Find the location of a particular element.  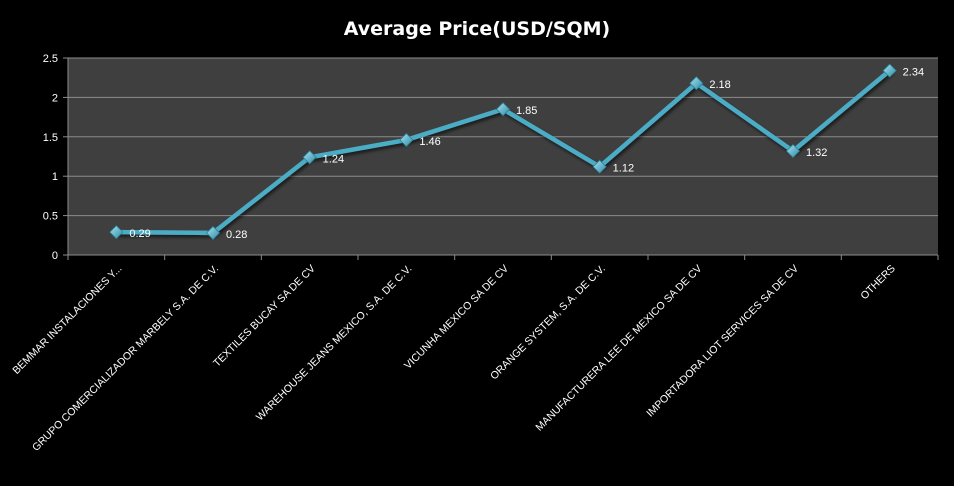

x-tick-label: OTHERS is located at coordinates (877, 282).